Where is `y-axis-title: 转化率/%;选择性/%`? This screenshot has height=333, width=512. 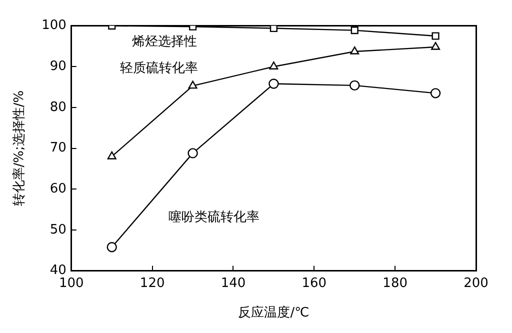
y-axis-title: 转化率/%;选择性/% is located at coordinates (19, 148).